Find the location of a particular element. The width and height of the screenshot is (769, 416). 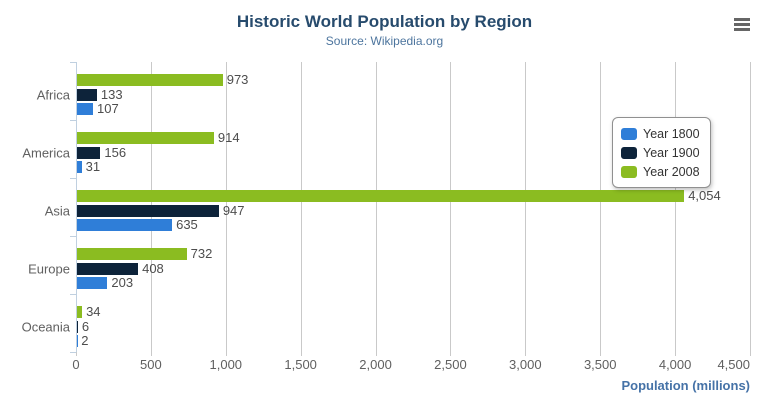

category-axis-line is located at coordinates (76, 207).